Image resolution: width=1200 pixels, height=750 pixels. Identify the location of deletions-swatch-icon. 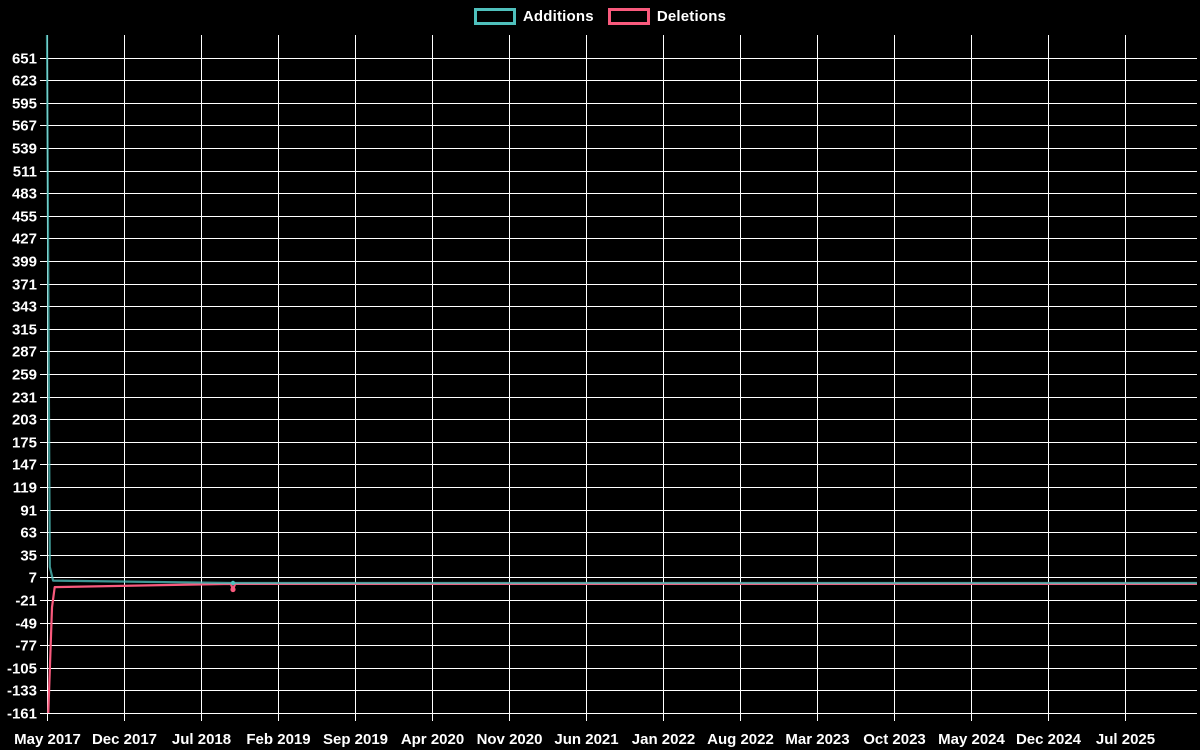
(628, 16).